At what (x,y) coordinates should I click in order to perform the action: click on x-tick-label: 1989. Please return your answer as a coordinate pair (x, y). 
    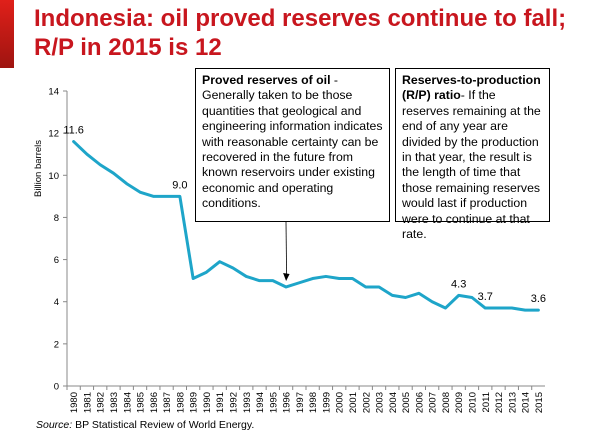
    Looking at the image, I should click on (194, 402).